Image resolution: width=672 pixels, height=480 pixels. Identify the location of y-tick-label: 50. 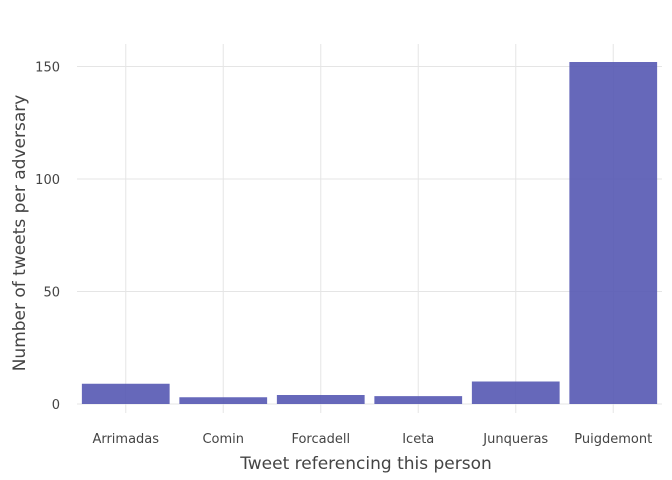
(51, 293).